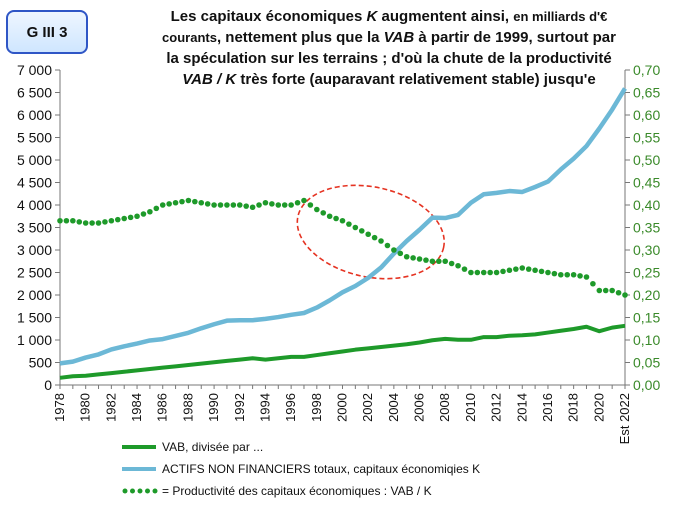  I want to click on right-tick-label: 0,20, so click(646, 295).